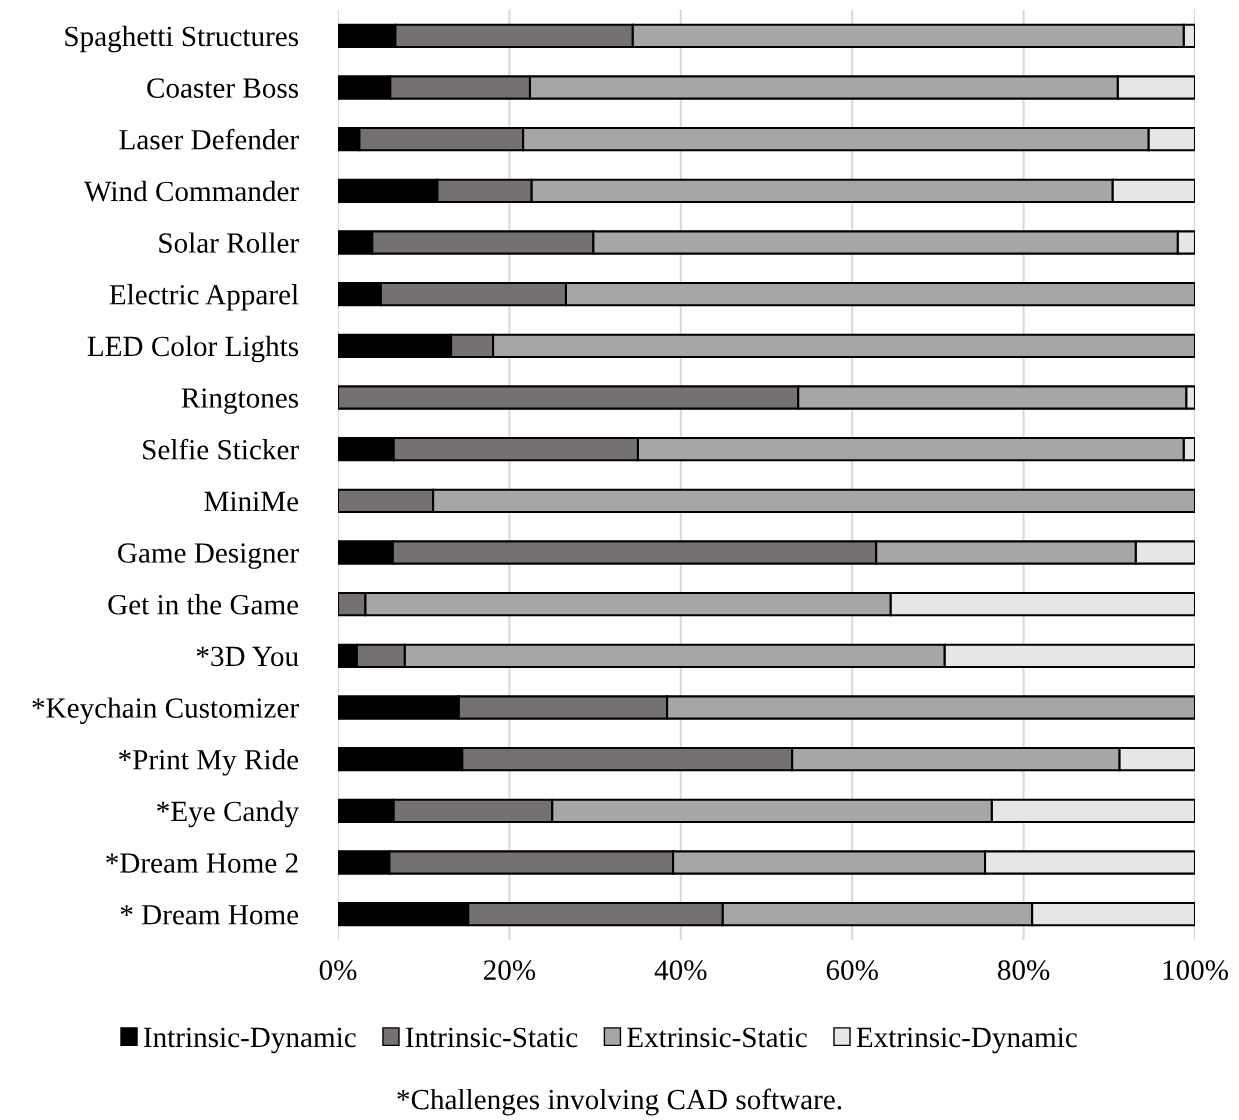 Image resolution: width=1239 pixels, height=1120 pixels. What do you see at coordinates (228, 814) in the screenshot?
I see `y-tick-label: *Eye Candy` at bounding box center [228, 814].